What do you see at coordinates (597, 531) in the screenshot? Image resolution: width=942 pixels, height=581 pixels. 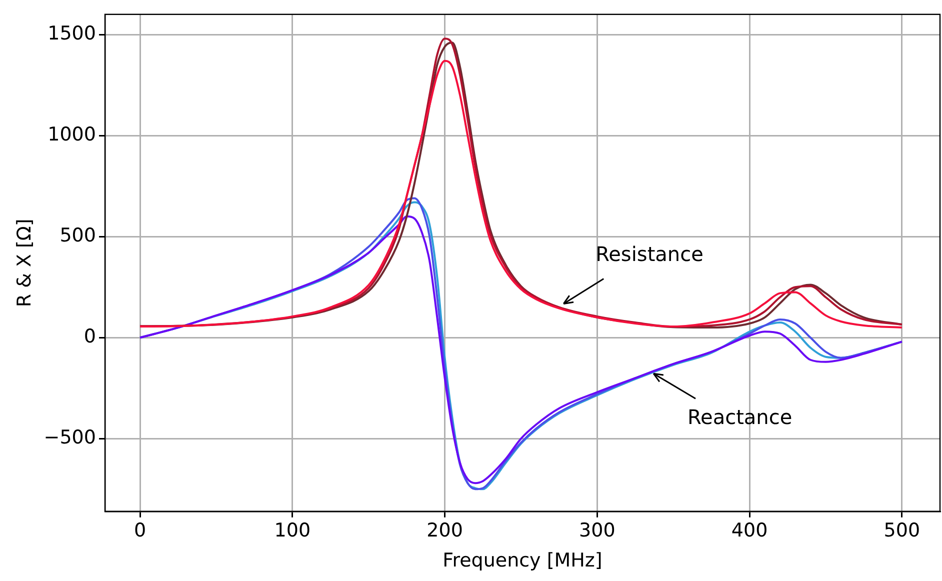 I see `x-tick-label: 300` at bounding box center [597, 531].